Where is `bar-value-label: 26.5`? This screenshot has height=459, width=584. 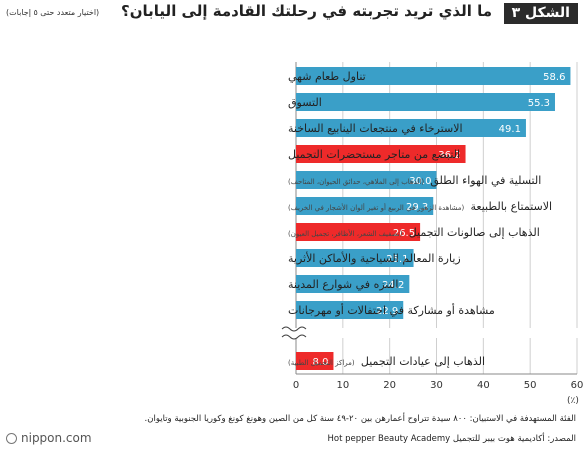
bar-value-label: 26.5 is located at coordinates (404, 233).